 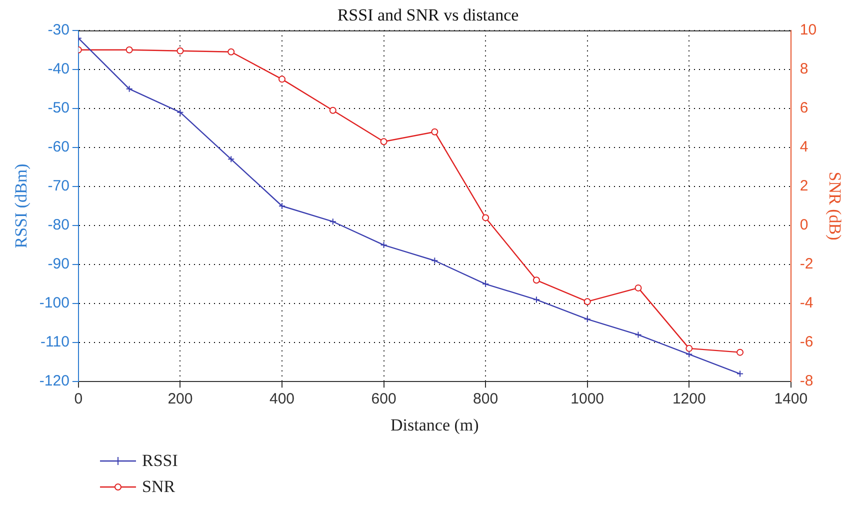 What do you see at coordinates (485, 399) in the screenshot?
I see `x-tick-label: 800` at bounding box center [485, 399].